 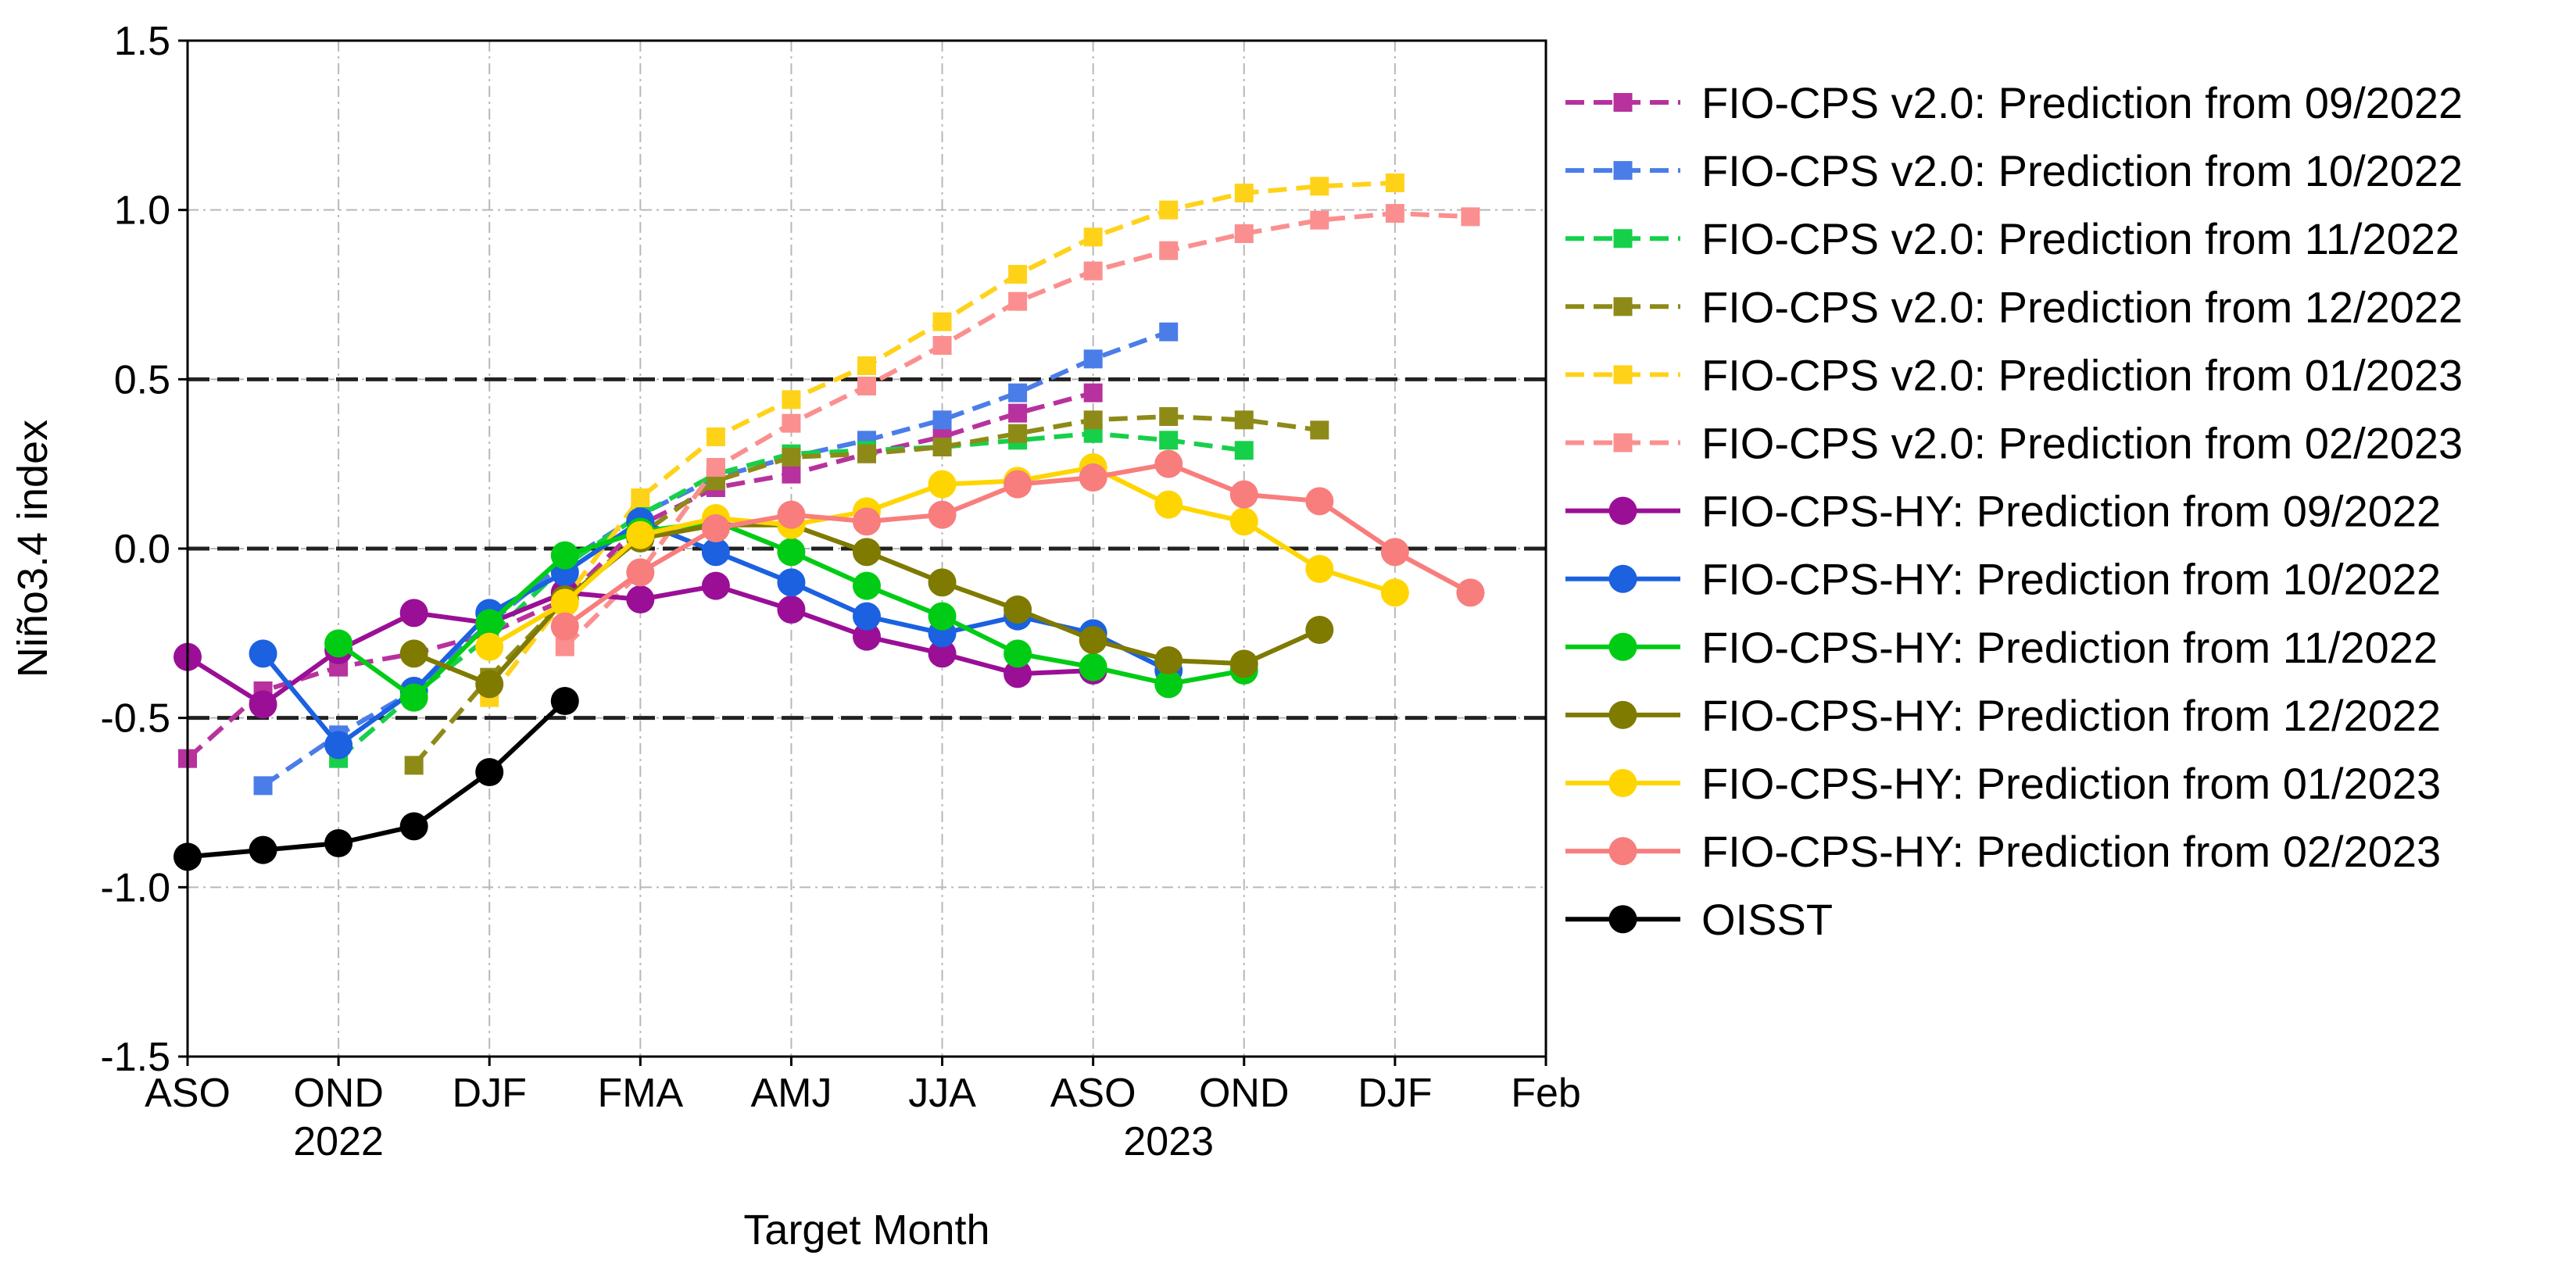 I want to click on legend-item: FIO-CPS v2.0: Prediction from 11/2022, so click(x=2012, y=238).